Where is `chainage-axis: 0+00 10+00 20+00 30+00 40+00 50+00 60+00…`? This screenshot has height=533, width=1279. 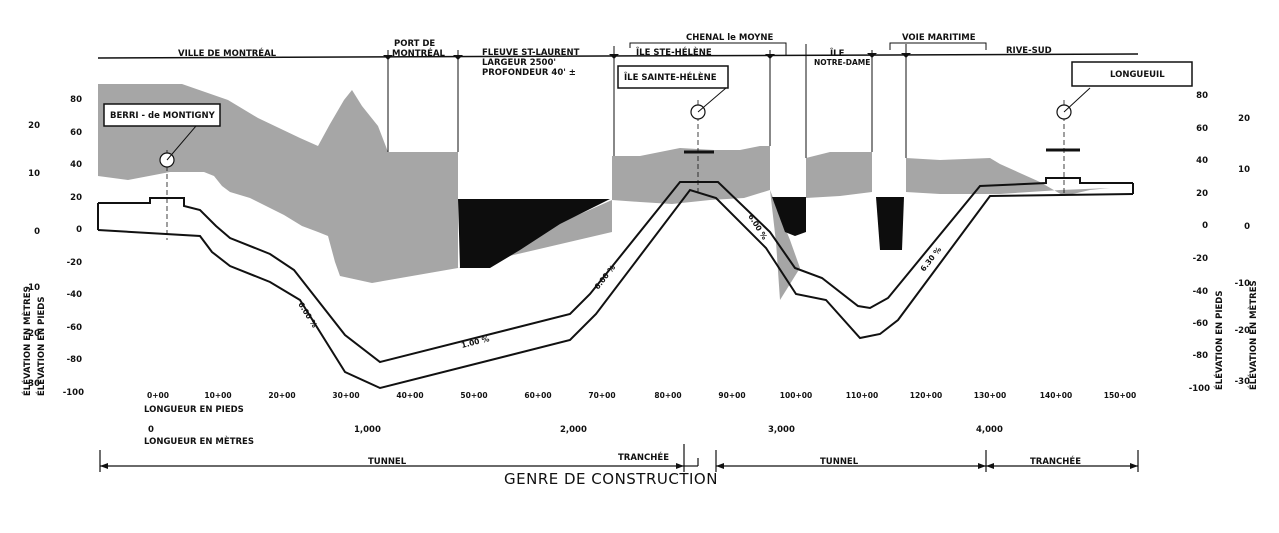
chainage-axis: 0+00 10+00 20+00 30+00 40+00 50+00 60+00… is located at coordinates (641, 395).